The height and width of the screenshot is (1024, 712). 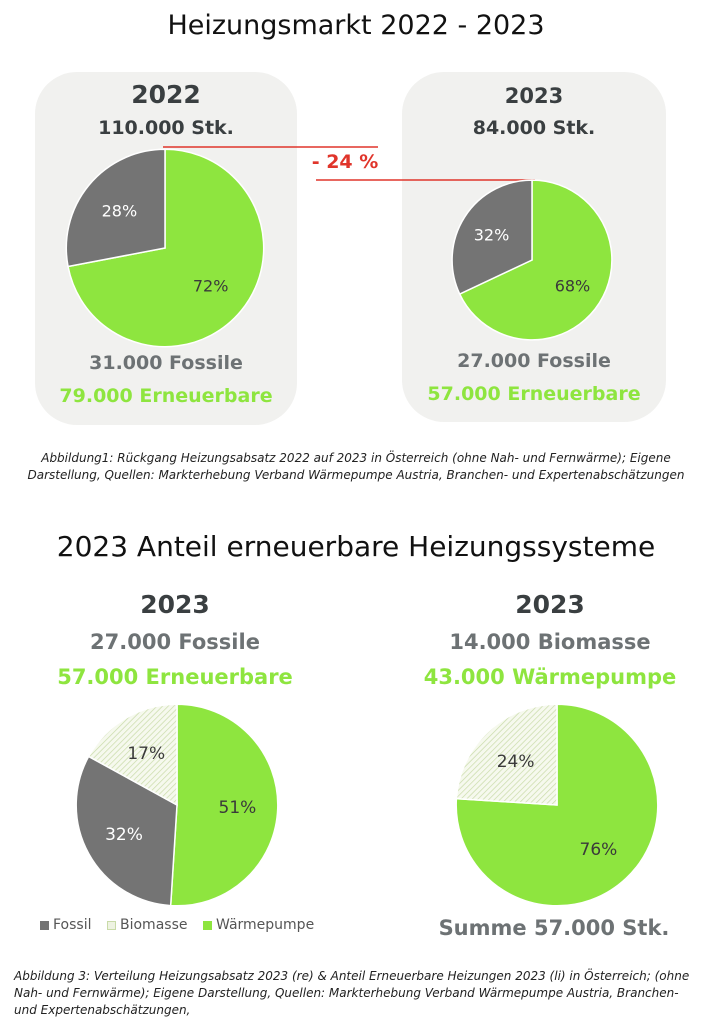 I want to click on pie-chart-2023: 68% 32%, so click(x=532, y=260).